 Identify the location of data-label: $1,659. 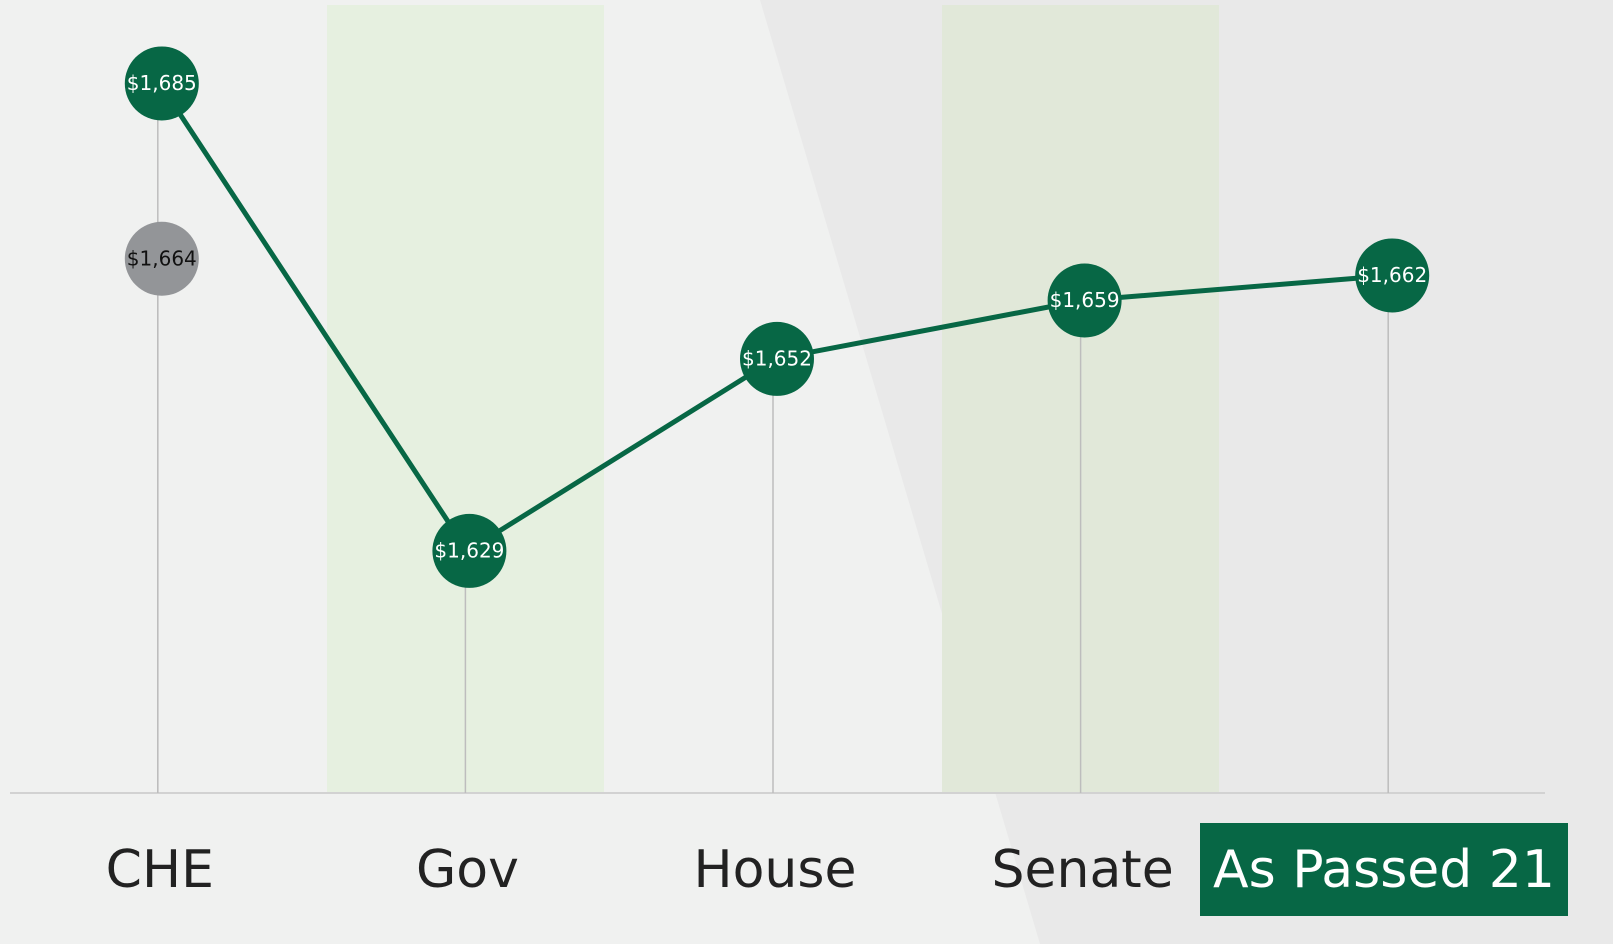
(1085, 300).